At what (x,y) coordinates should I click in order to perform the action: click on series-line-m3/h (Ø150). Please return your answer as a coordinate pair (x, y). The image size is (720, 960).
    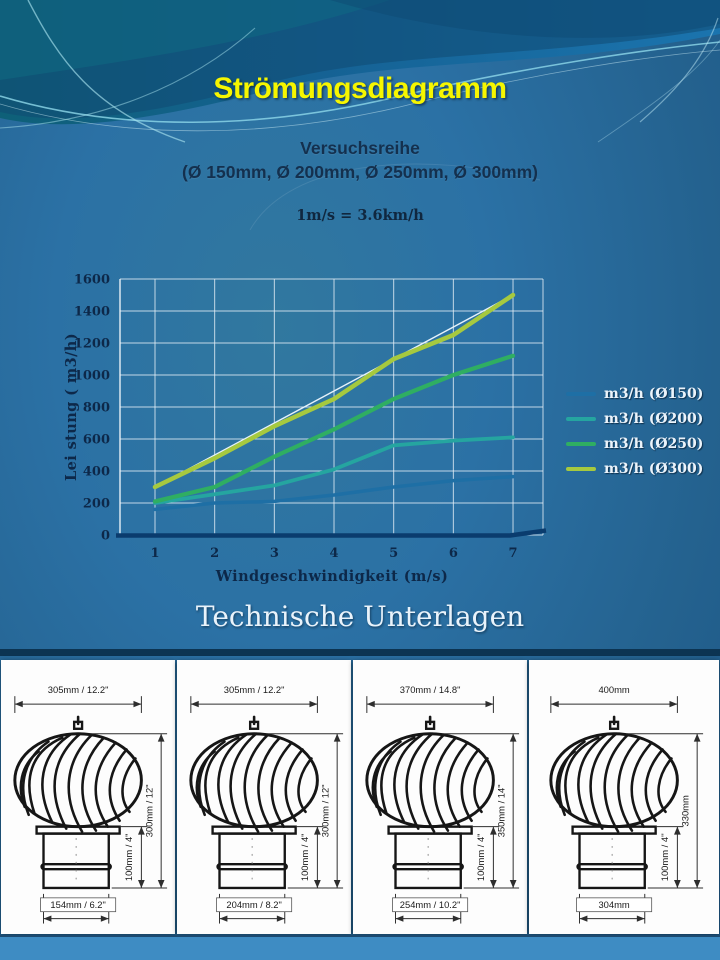
    Looking at the image, I should click on (334, 493).